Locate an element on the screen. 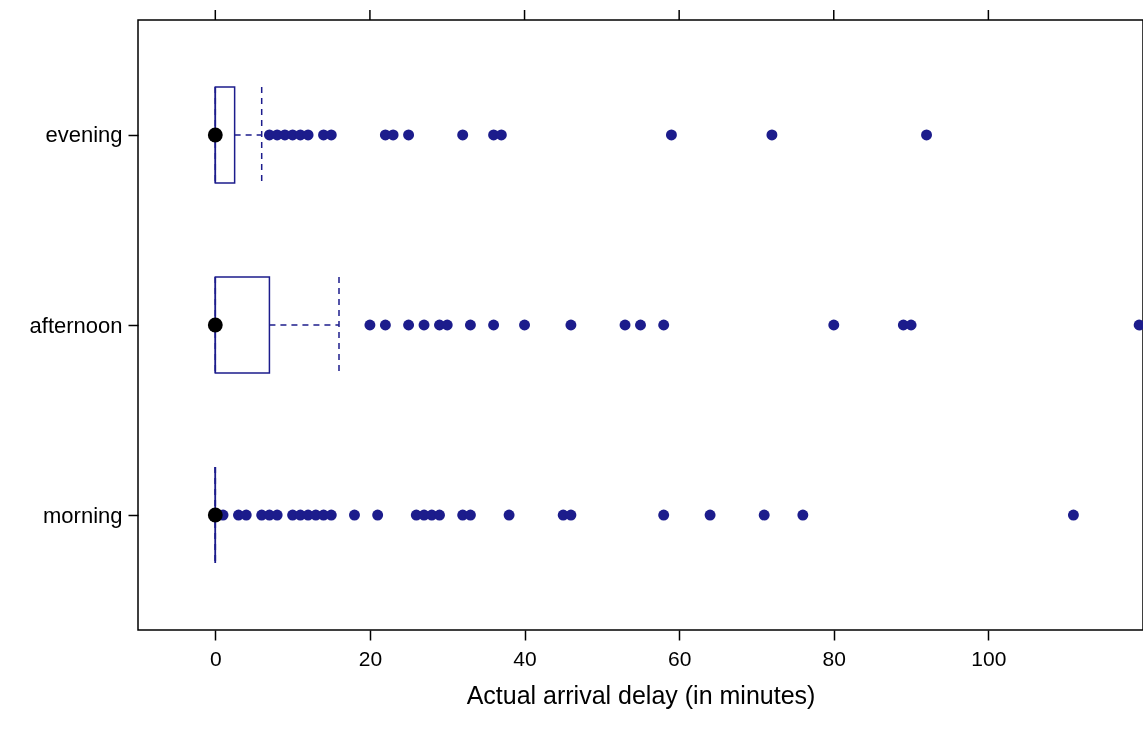 This screenshot has height=742, width=1143. y-tick-label: afternoon is located at coordinates (76, 325).